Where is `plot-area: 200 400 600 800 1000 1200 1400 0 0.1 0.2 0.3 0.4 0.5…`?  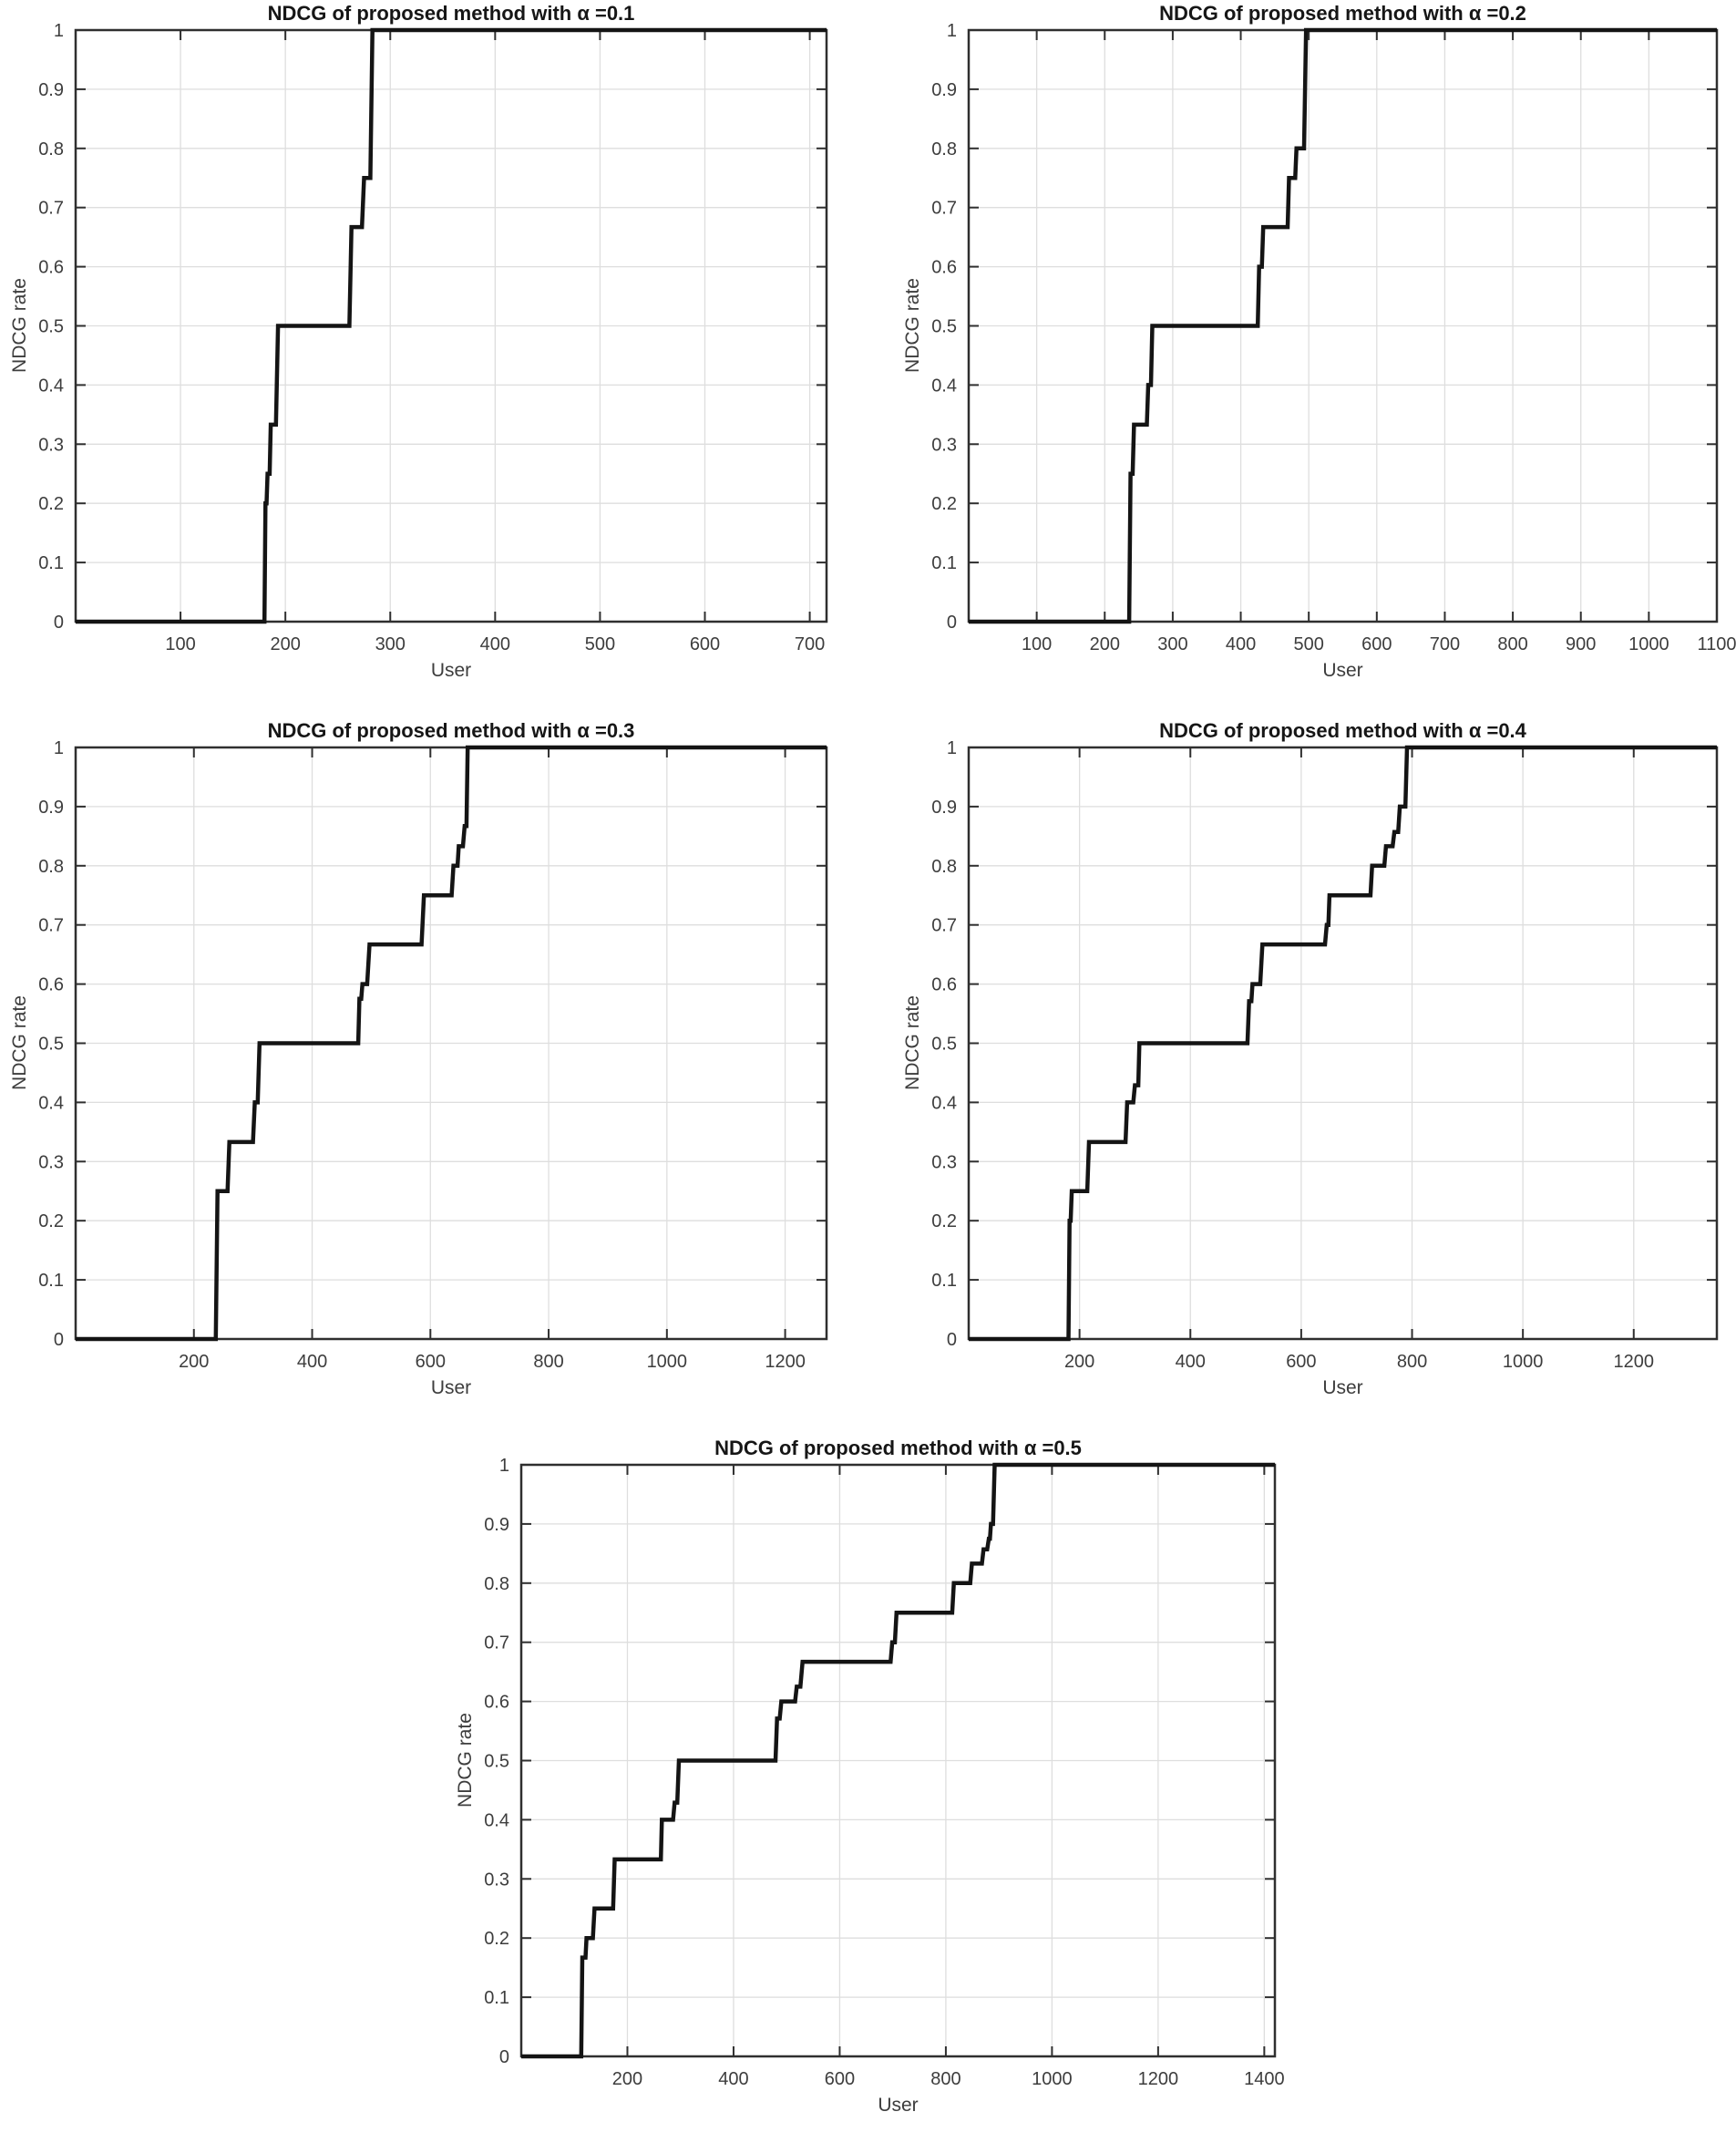 plot-area: 200 400 600 800 1000 1200 1400 0 0.1 0.2 0.3 0.4 0.5… is located at coordinates (884, 1772).